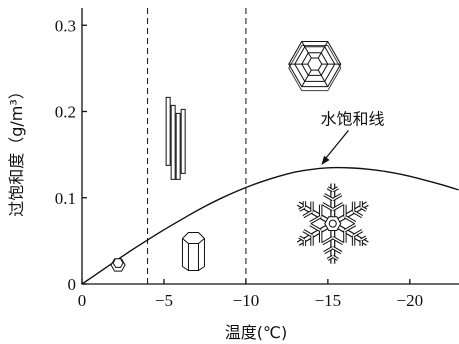 The height and width of the screenshot is (344, 459). I want to click on hexagonal-column-icon, so click(193, 251).